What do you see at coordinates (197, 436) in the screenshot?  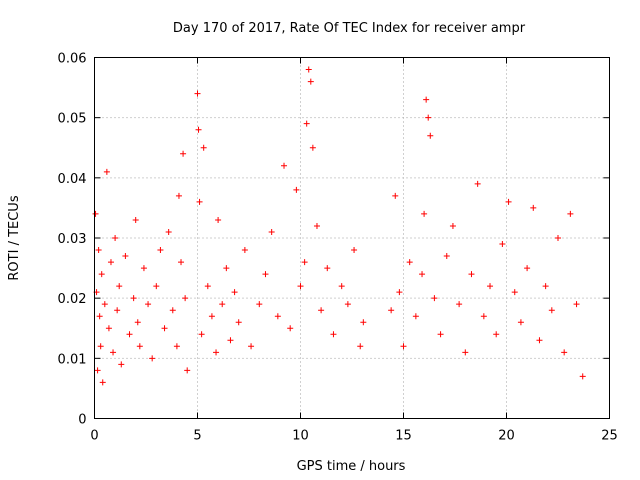 I see `x-tick-label: 5` at bounding box center [197, 436].